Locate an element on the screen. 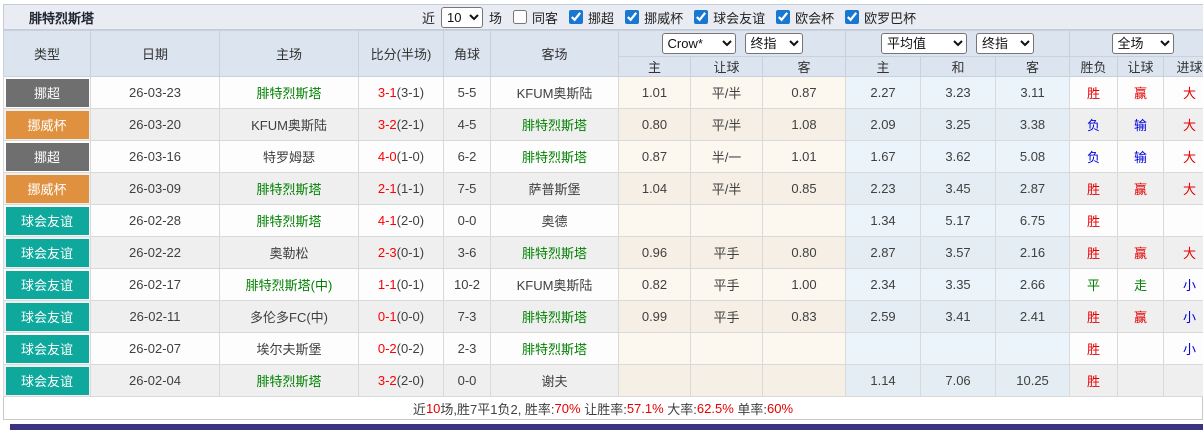 The height and width of the screenshot is (430, 1203). result-handicap is located at coordinates (1141, 349).